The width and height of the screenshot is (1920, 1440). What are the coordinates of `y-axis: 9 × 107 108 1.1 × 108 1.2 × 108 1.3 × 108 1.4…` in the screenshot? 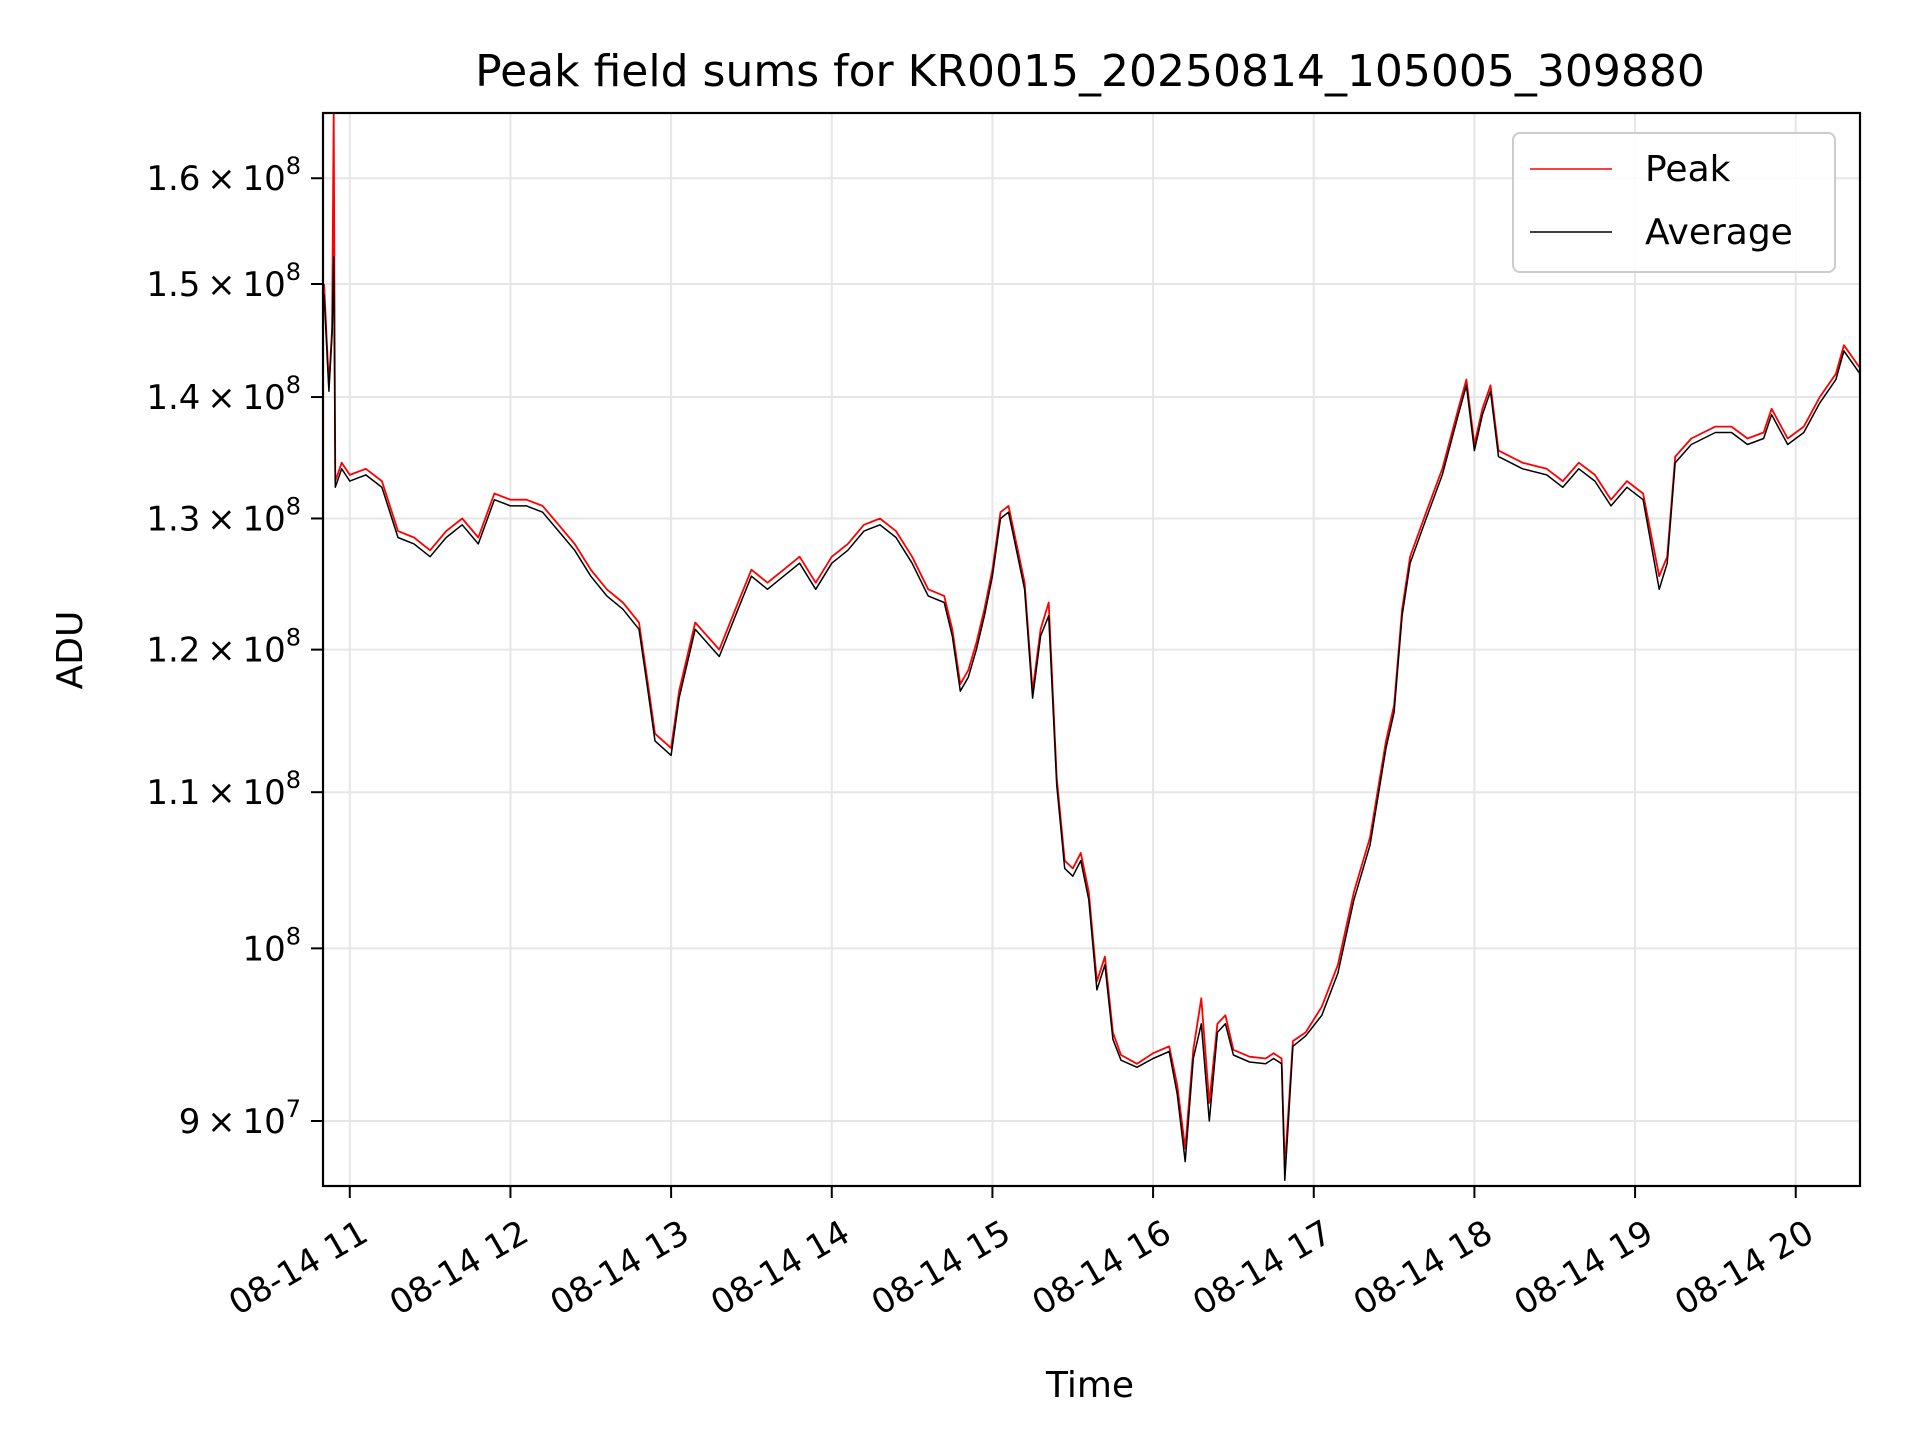 It's located at (234, 647).